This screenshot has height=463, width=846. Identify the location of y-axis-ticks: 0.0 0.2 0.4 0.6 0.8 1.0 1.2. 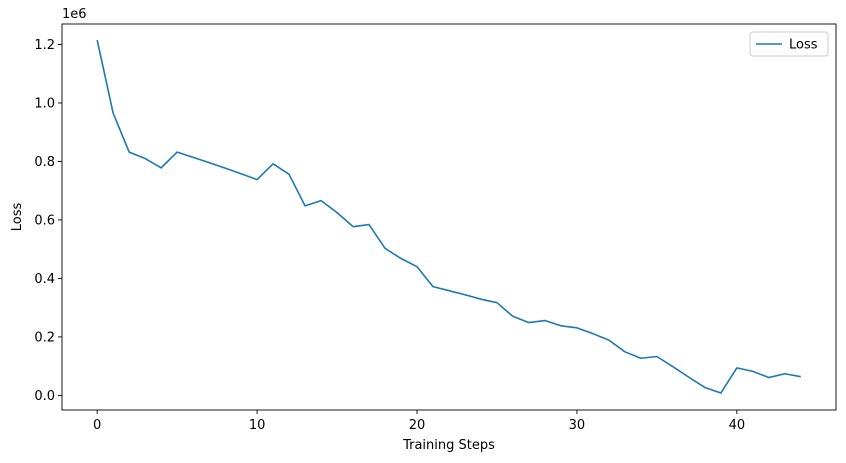
(48, 221).